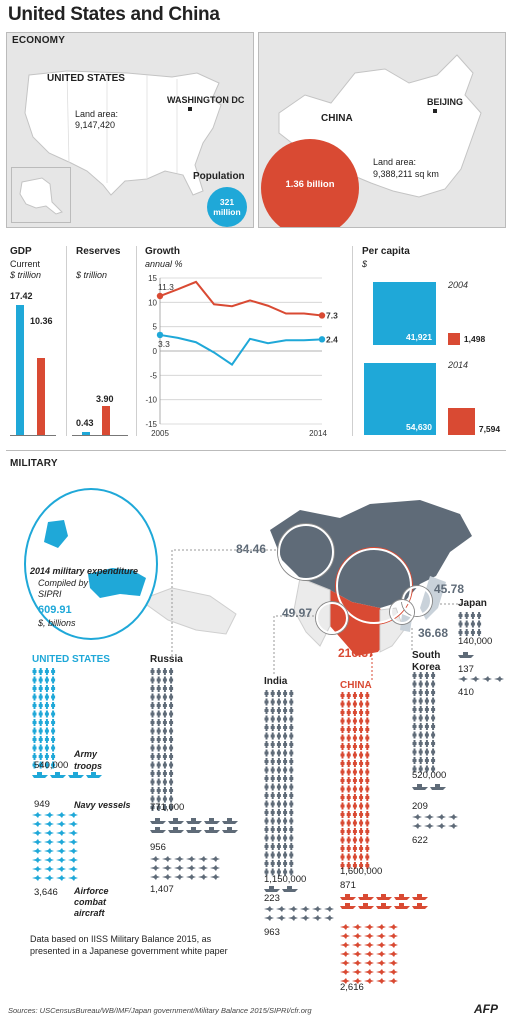  What do you see at coordinates (420, 806) in the screenshot?
I see `korea-navy: 209` at bounding box center [420, 806].